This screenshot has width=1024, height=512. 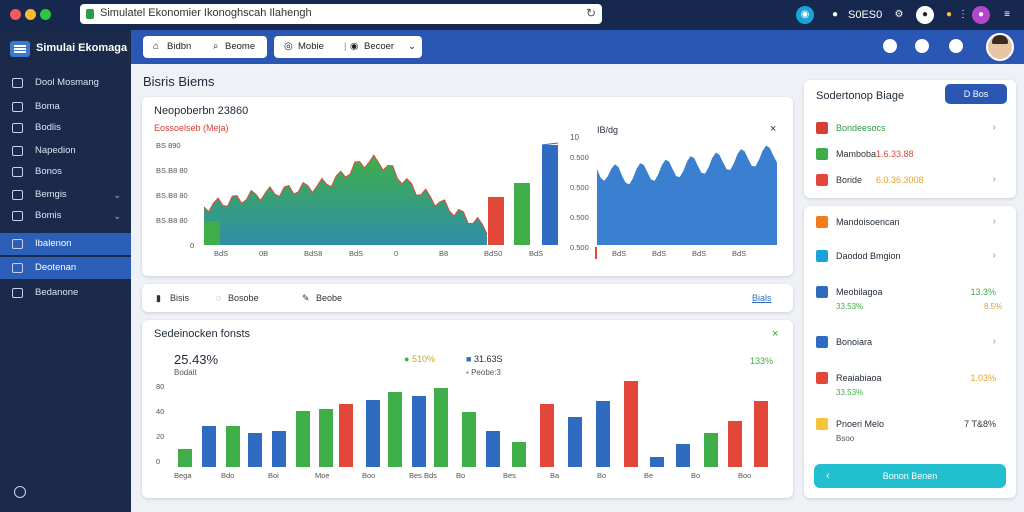 I want to click on x-tick-label: Bes, so click(x=509, y=475).